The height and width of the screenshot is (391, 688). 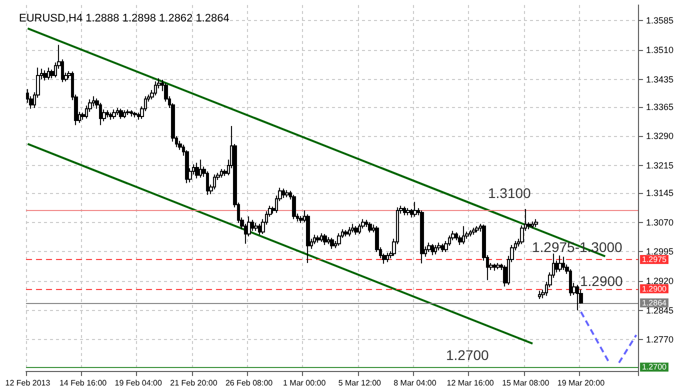 I want to click on x-tick-label: 1 Mar 00:00, so click(x=304, y=383).